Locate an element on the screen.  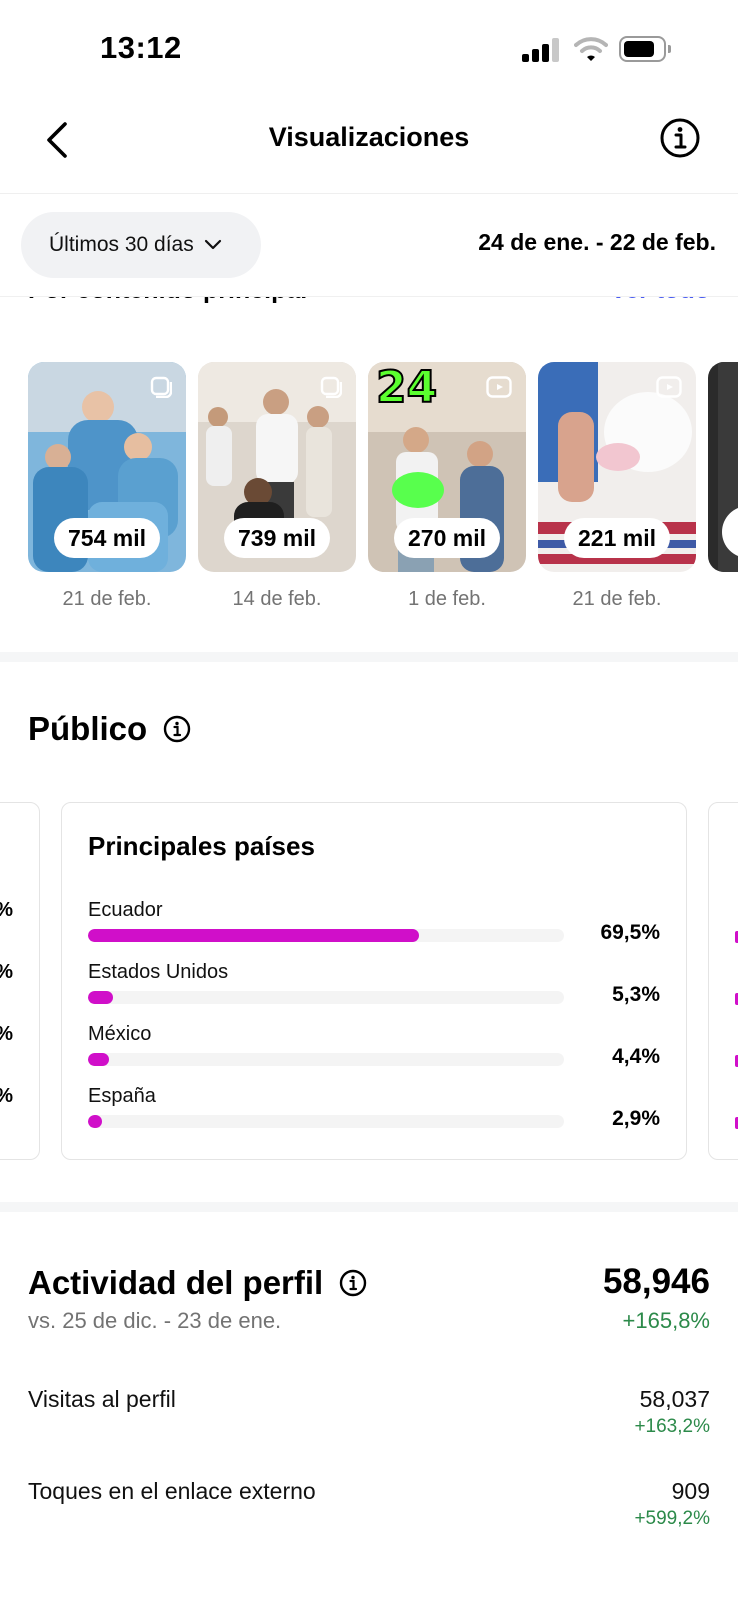
previous-audience-card: % % % % is located at coordinates (20, 981).